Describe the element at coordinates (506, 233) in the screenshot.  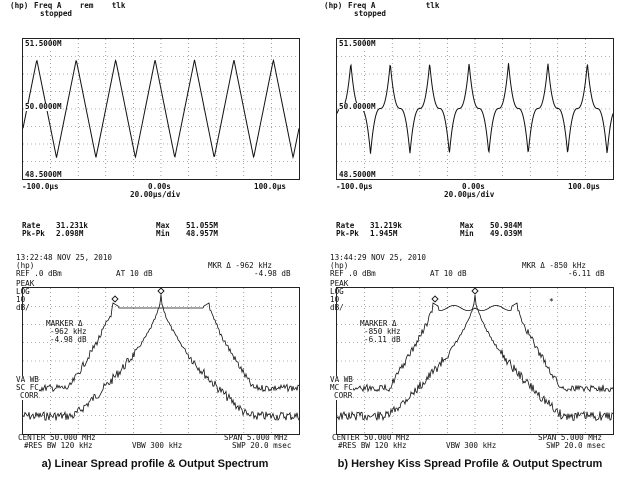
I see `min-value: 49.039M` at that location.